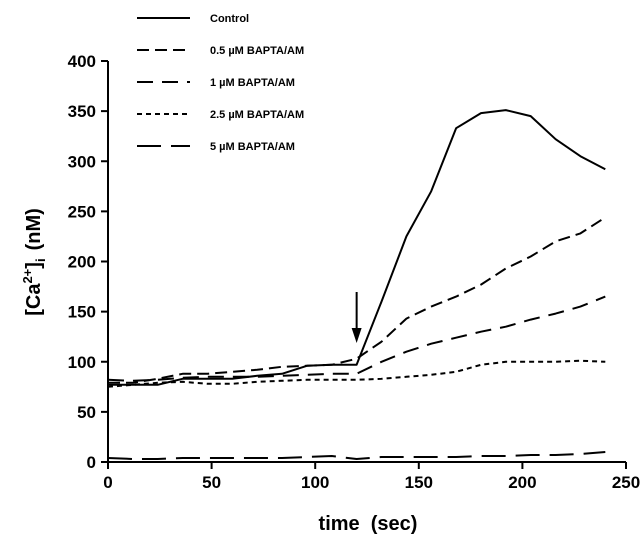 Image resolution: width=643 pixels, height=539 pixels. Describe the element at coordinates (252, 147) in the screenshot. I see `legend-label-5: 5 µM BAPTA/AM` at that location.